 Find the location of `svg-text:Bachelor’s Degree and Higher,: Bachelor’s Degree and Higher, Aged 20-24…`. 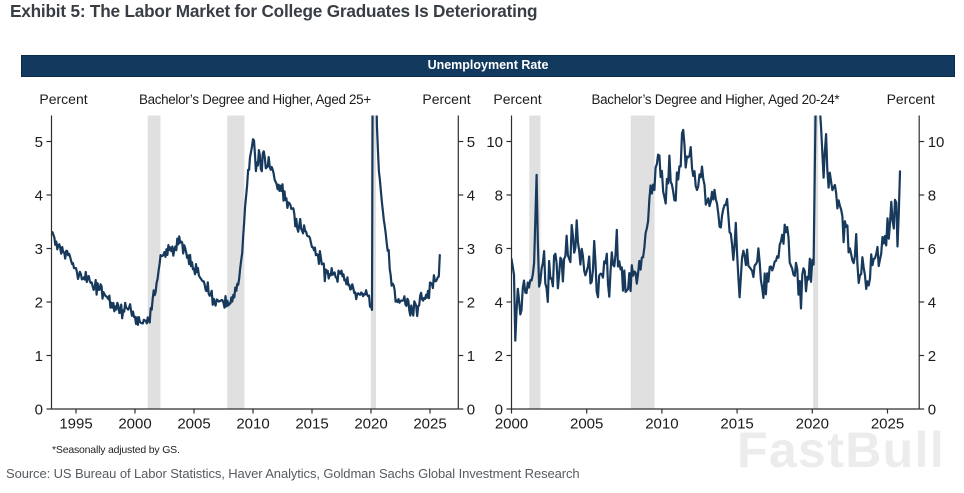

svg-text:Bachelor’s Degree and Higher,: Bachelor’s Degree and Higher, Aged 20-24… is located at coordinates (716, 99).